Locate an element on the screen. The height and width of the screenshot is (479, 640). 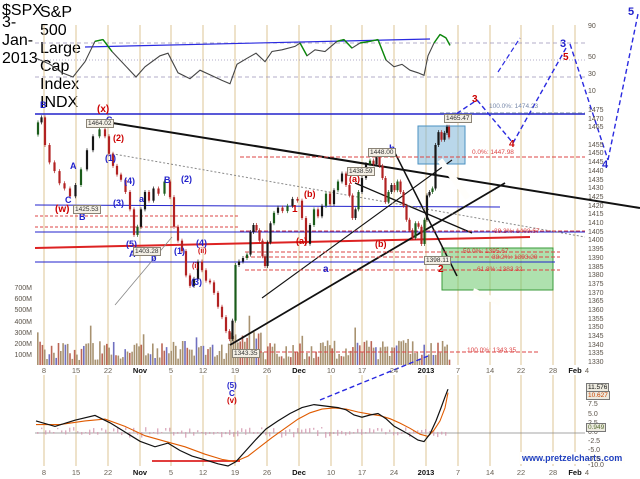
chart-date: 3-Jan-2013 is located at coordinates (20, 40).